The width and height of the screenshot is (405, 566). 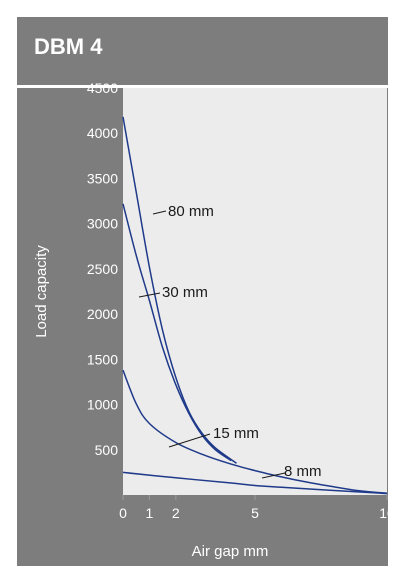 I want to click on title-divider, so click(x=202, y=86).